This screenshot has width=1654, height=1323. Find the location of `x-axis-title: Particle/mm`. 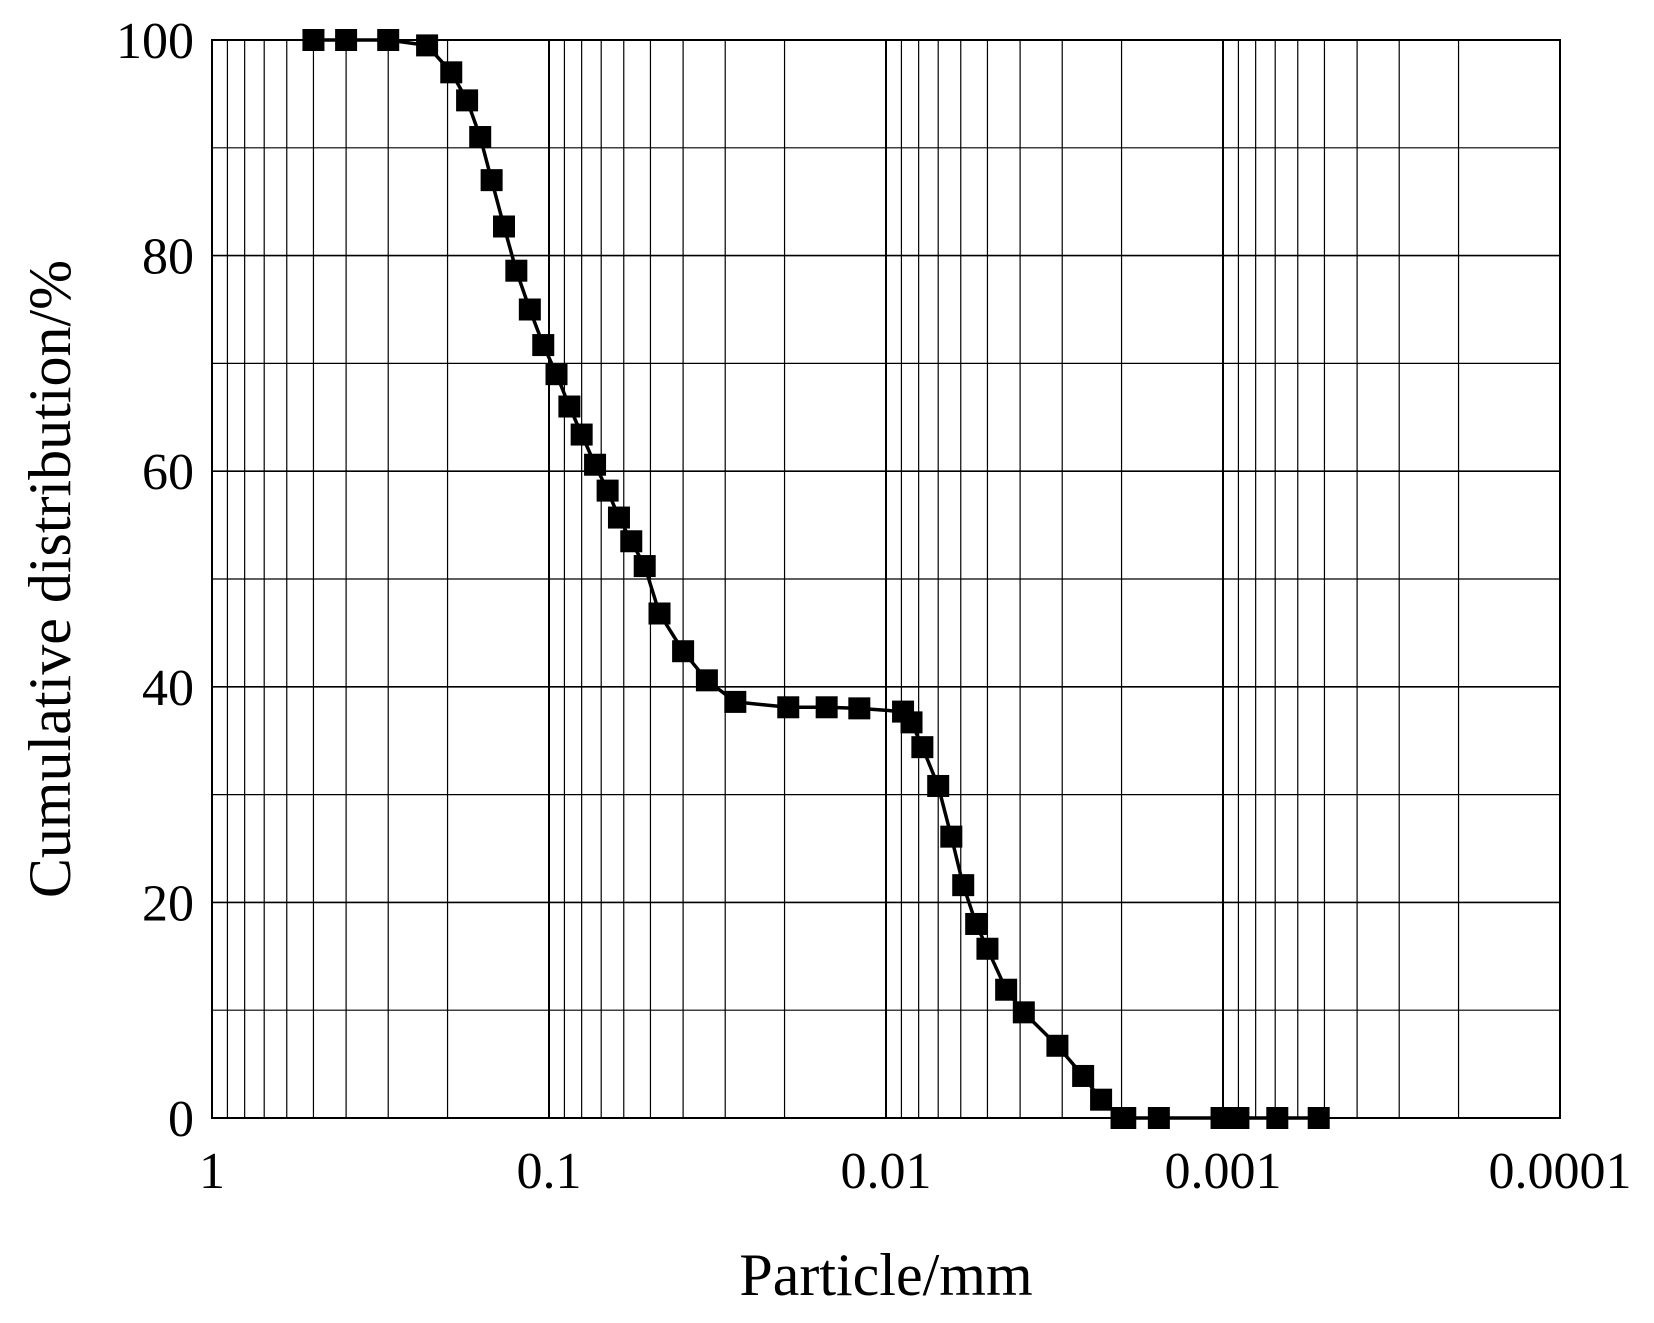

x-axis-title: Particle/mm is located at coordinates (885, 1275).